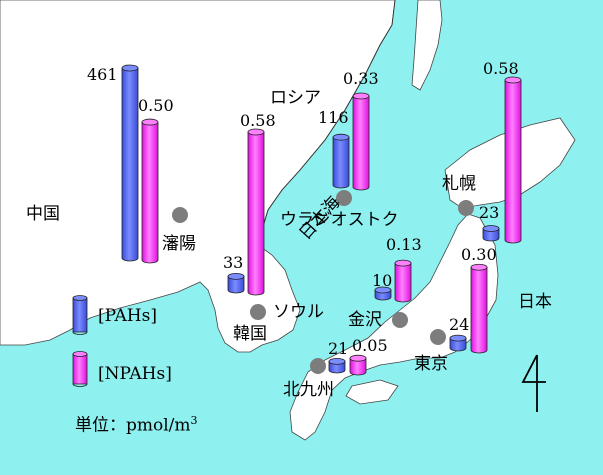 The height and width of the screenshot is (475, 603). Describe the element at coordinates (365, 320) in the screenshot. I see `label-kanazawa: 金沢` at that location.